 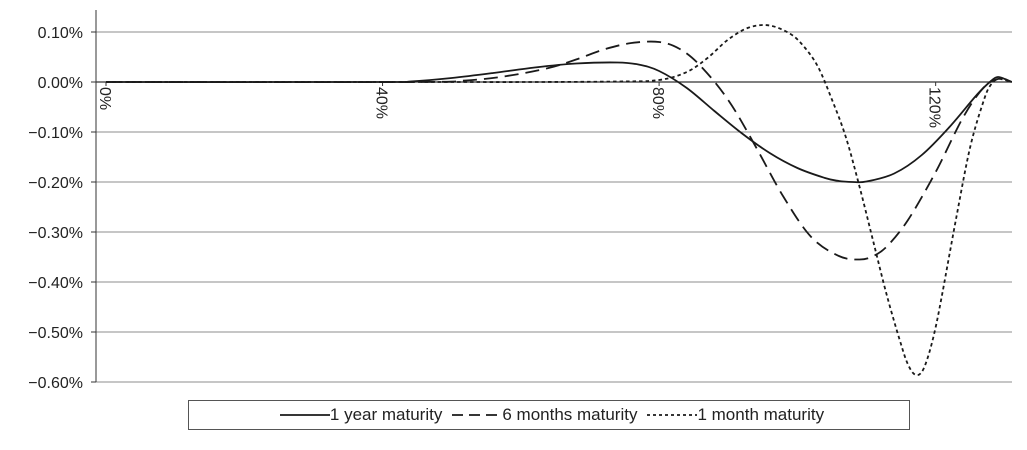 I want to click on y-tick-label: 0.00%, so click(x=60, y=83).